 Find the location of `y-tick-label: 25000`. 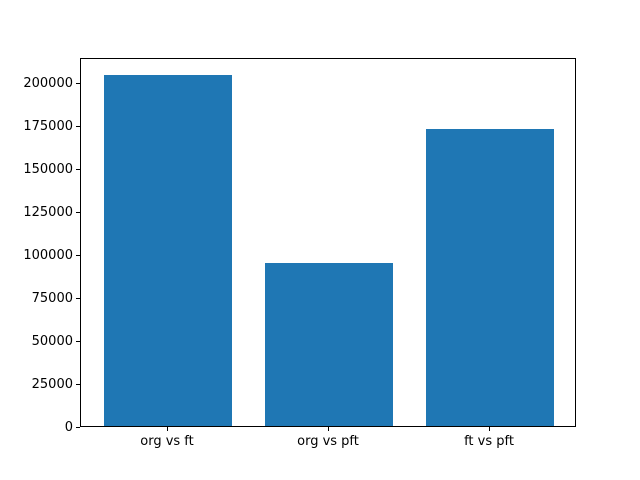

y-tick-label: 25000 is located at coordinates (52, 384).